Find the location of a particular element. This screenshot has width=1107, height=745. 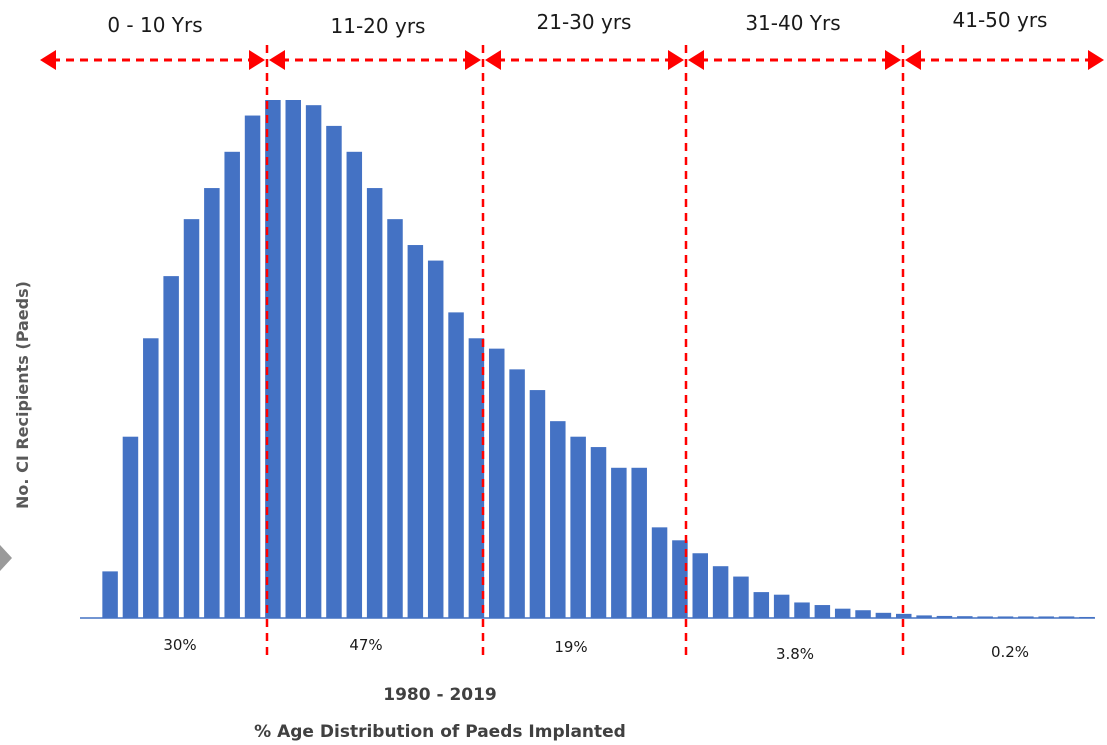

range-arrows is located at coordinates (572, 60).